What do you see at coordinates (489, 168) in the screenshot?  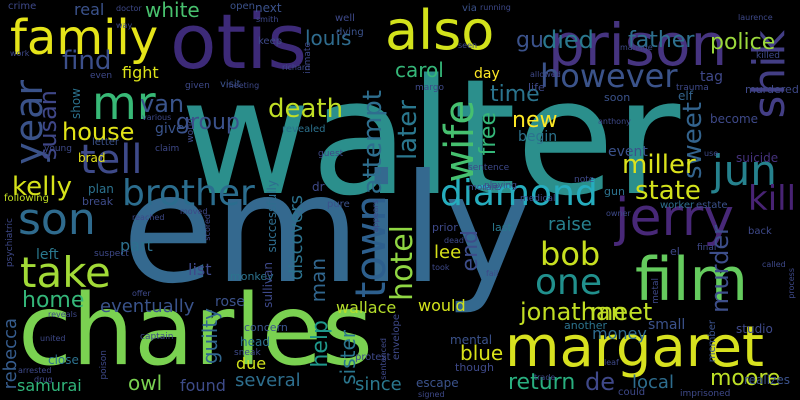 I see `word: sentence` at bounding box center [489, 168].